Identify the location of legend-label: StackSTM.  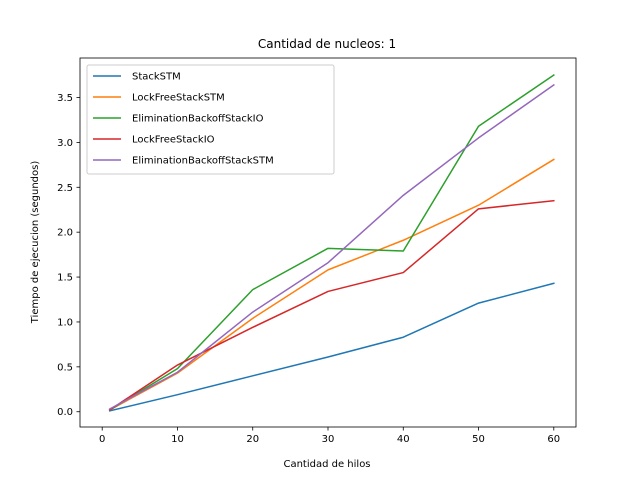
(156, 77).